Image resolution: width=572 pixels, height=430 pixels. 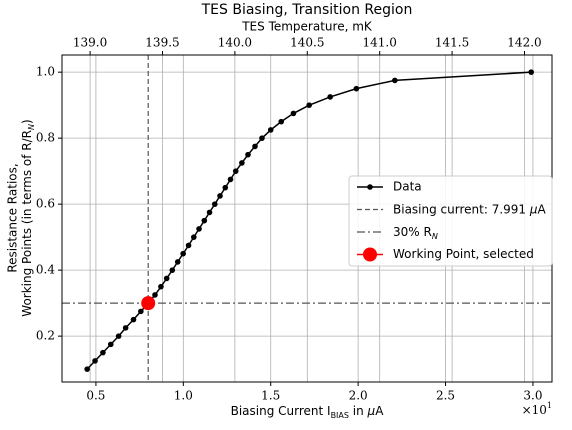 What do you see at coordinates (235, 43) in the screenshot?
I see `x2-tick-label: 140.0` at bounding box center [235, 43].